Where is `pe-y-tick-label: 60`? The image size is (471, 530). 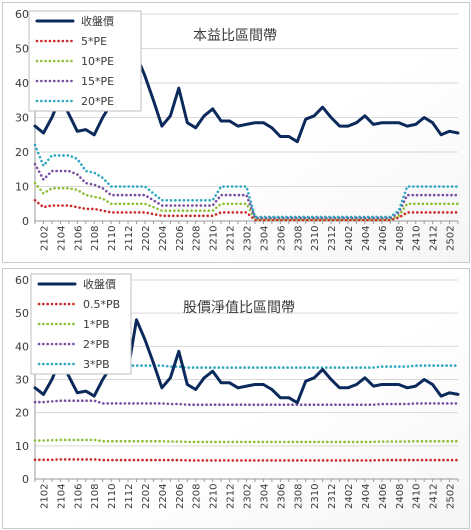
pe-y-tick-label: 60 is located at coordinates (22, 14).